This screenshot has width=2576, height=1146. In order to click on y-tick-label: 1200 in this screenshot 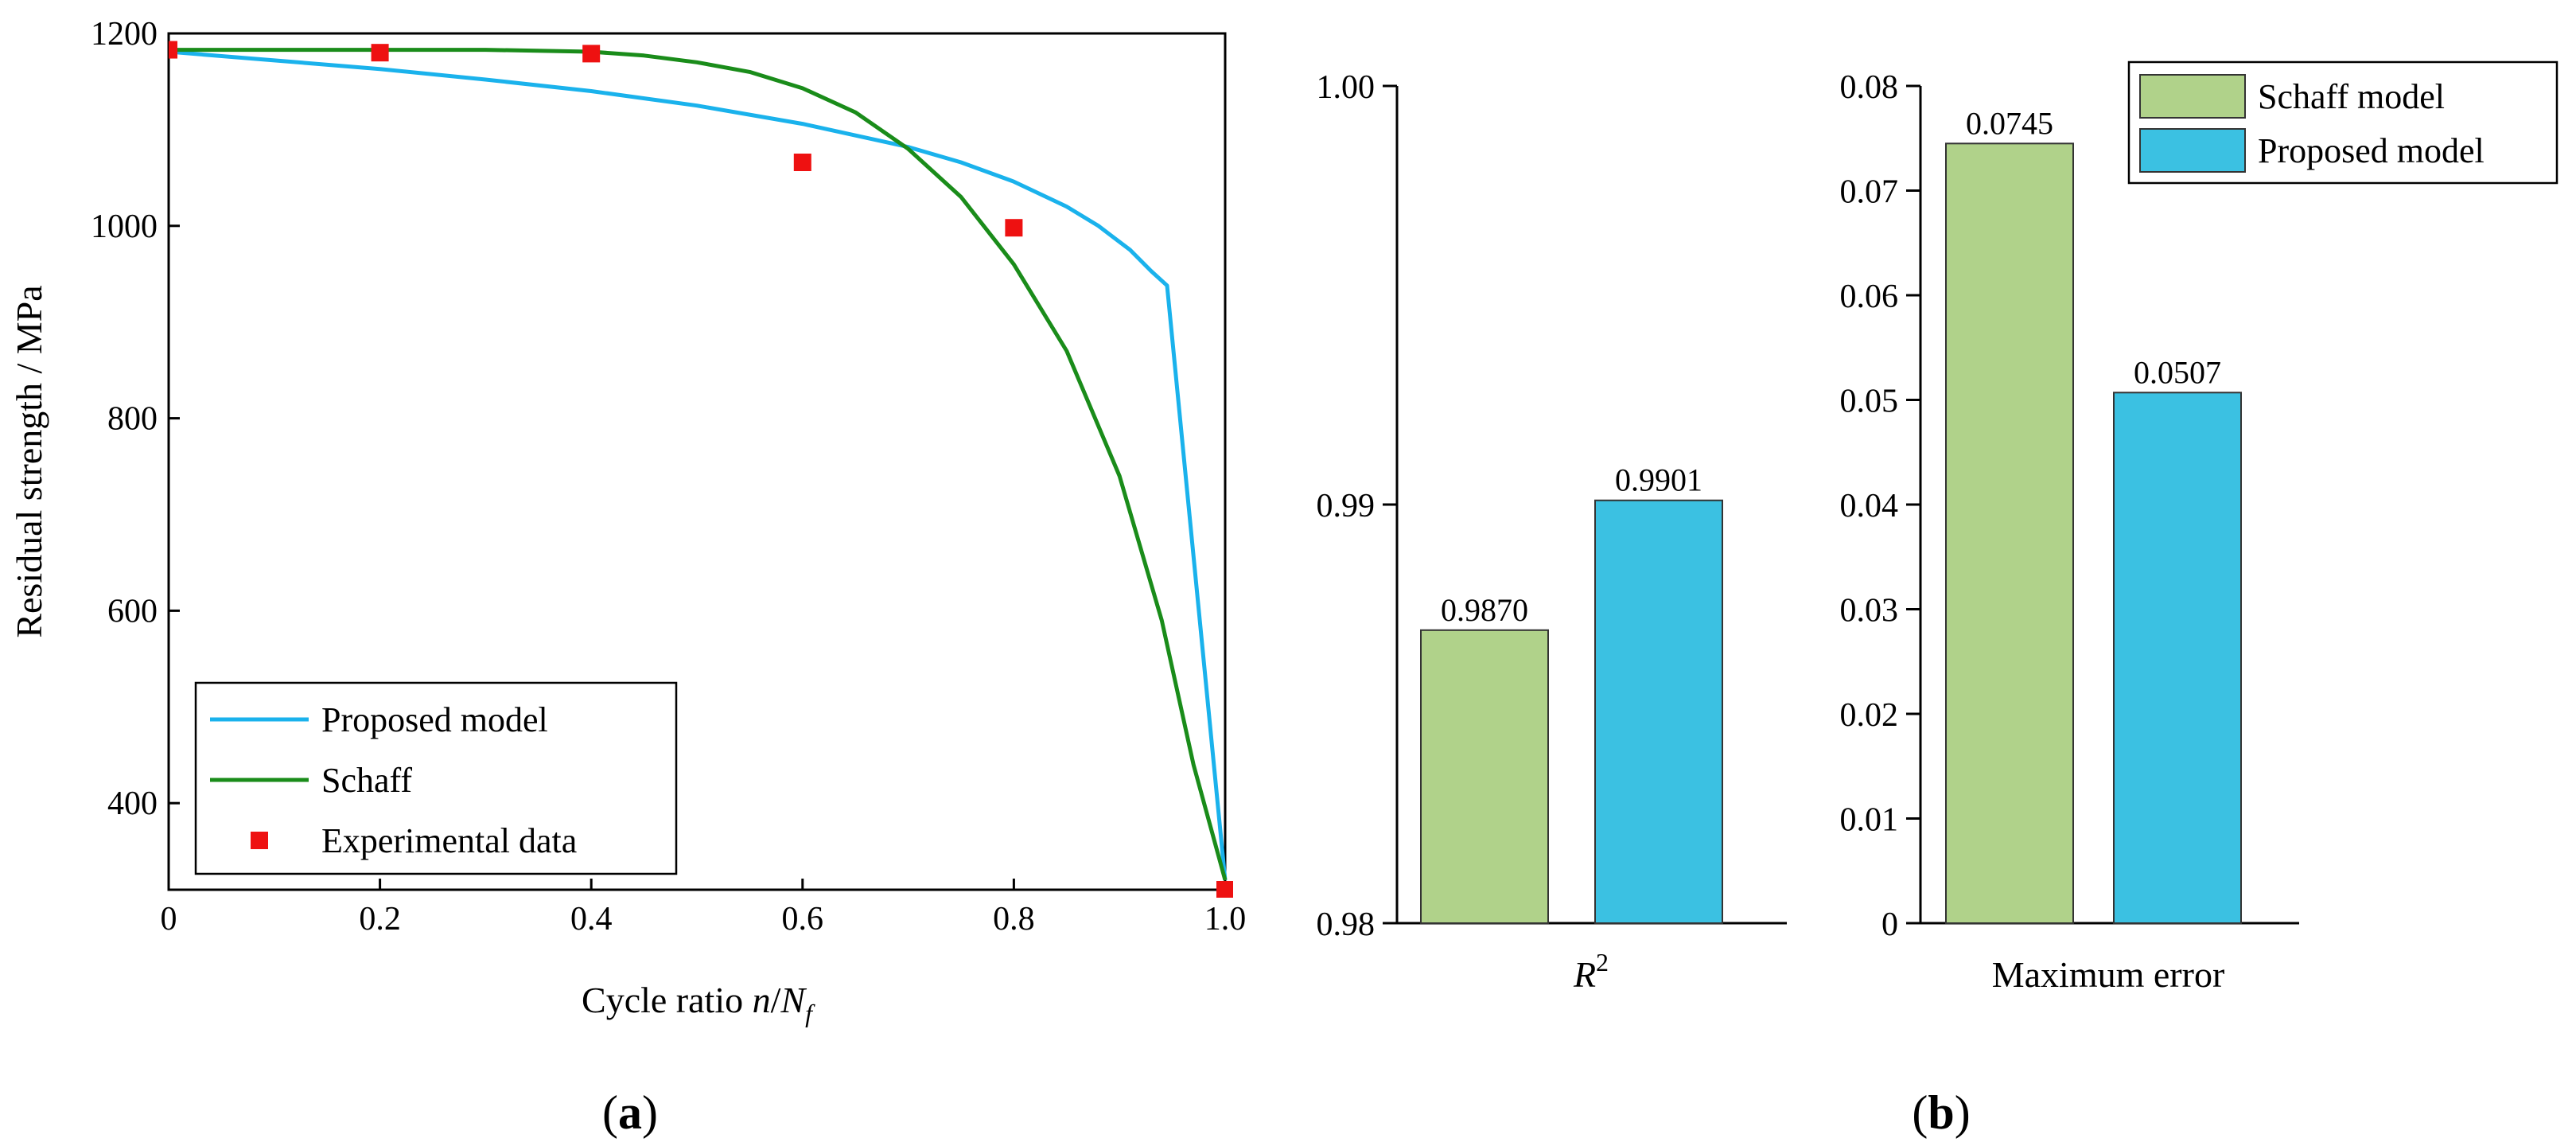, I will do `click(125, 34)`.